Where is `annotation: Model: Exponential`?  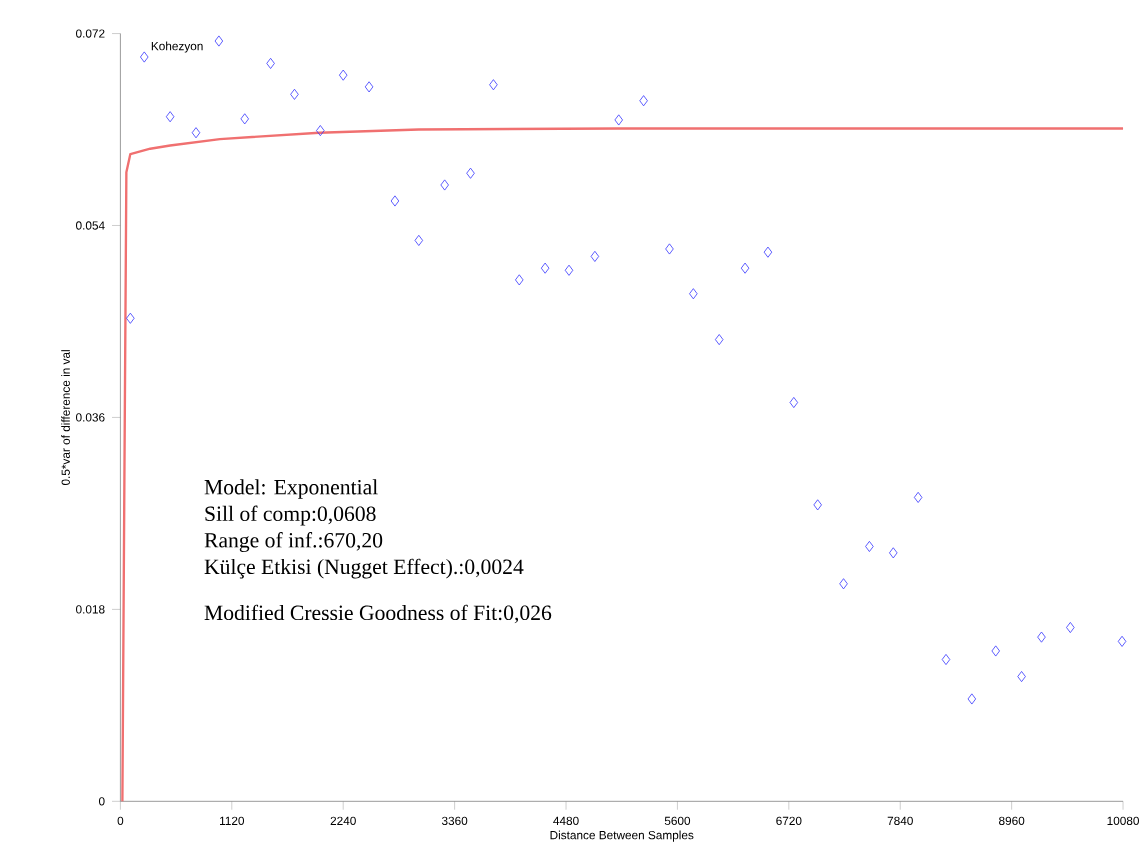 annotation: Model: Exponential is located at coordinates (291, 488).